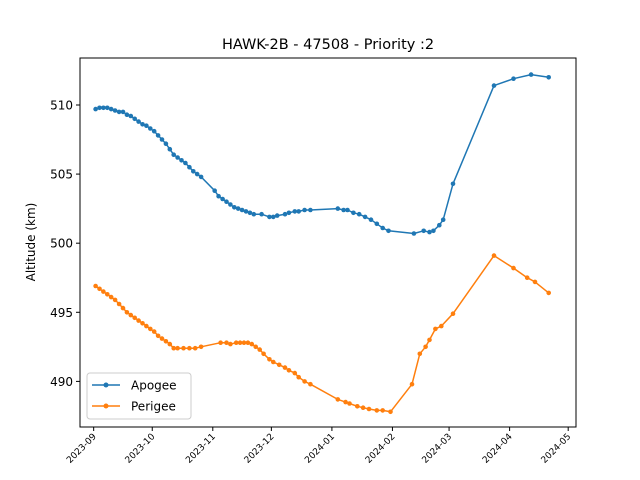 Image resolution: width=640 pixels, height=480 pixels. Describe the element at coordinates (106, 406) in the screenshot. I see `legend-perigee-marker` at that location.